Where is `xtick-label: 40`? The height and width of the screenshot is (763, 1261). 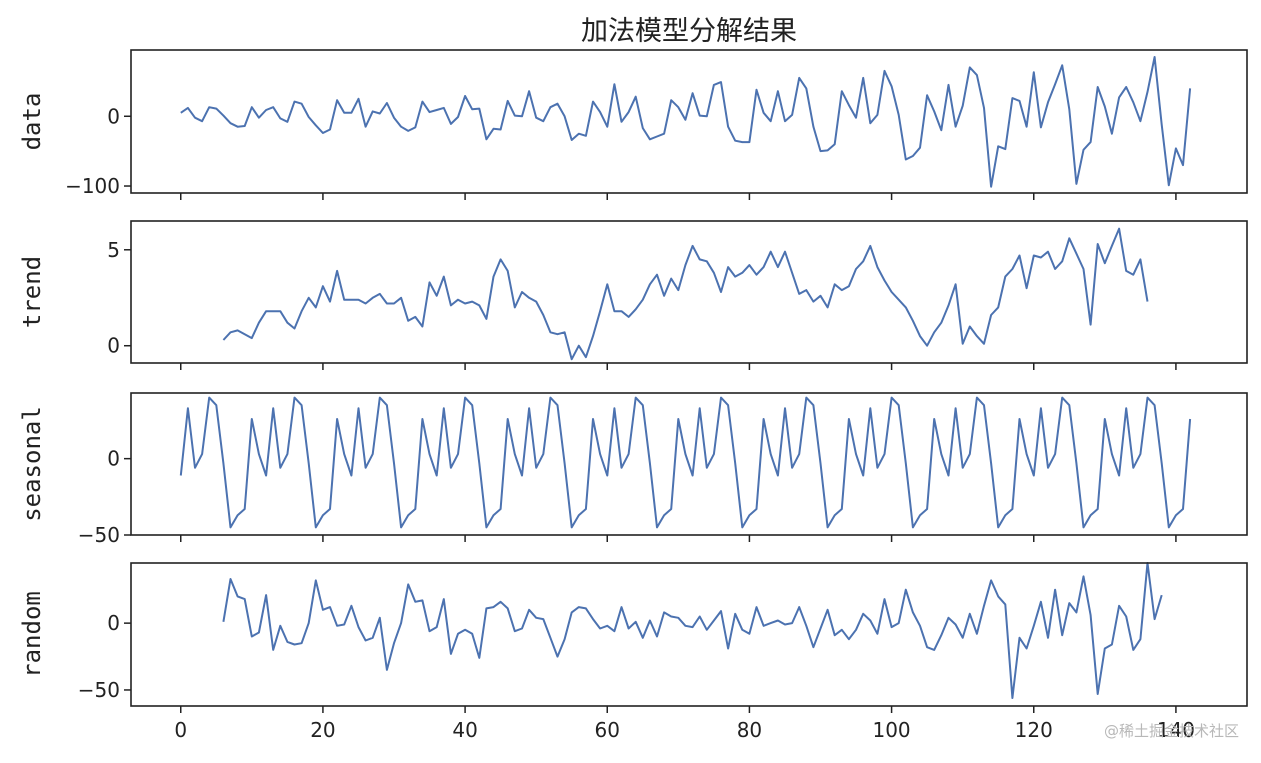 xtick-label: 40 is located at coordinates (464, 730).